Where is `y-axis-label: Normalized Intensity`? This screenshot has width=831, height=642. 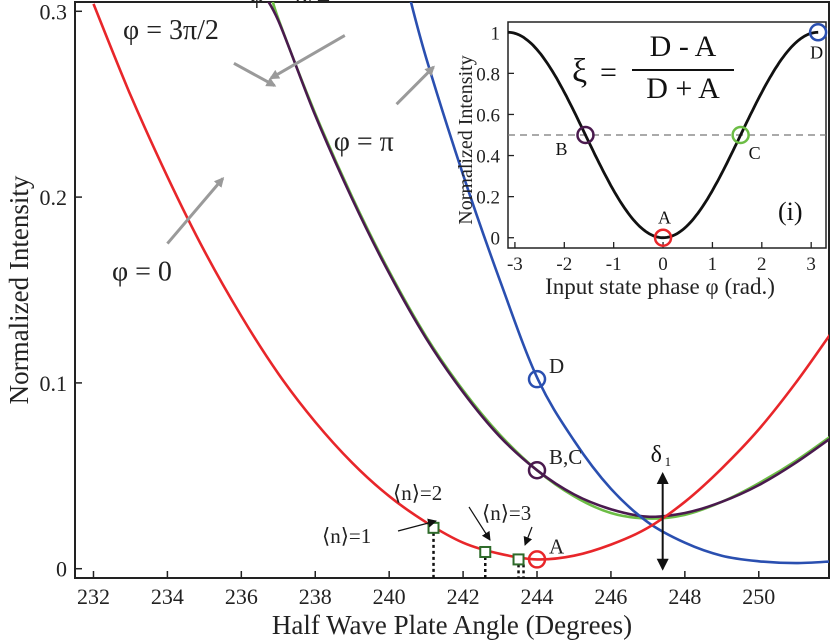 y-axis-label: Normalized Intensity is located at coordinates (19, 289).